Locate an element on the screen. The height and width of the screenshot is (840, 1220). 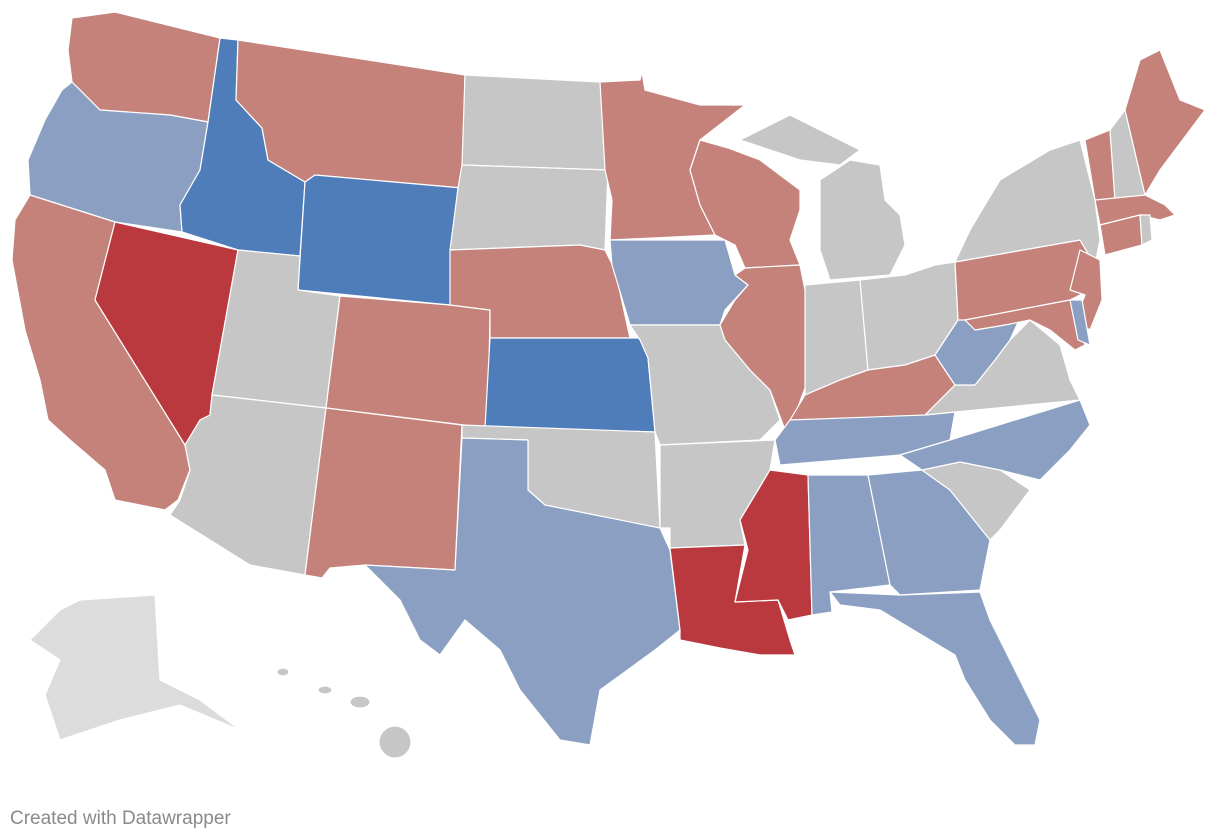
credit: Created with Datawrapper is located at coordinates (120, 818).